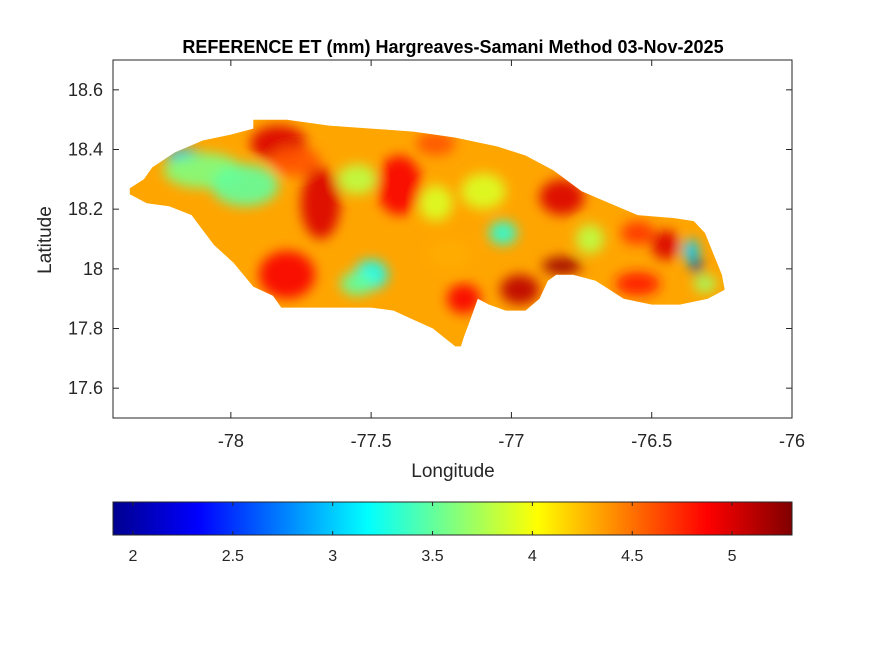 Image resolution: width=875 pixels, height=656 pixels. What do you see at coordinates (85, 388) in the screenshot?
I see `y-tick-label: 17.6` at bounding box center [85, 388].